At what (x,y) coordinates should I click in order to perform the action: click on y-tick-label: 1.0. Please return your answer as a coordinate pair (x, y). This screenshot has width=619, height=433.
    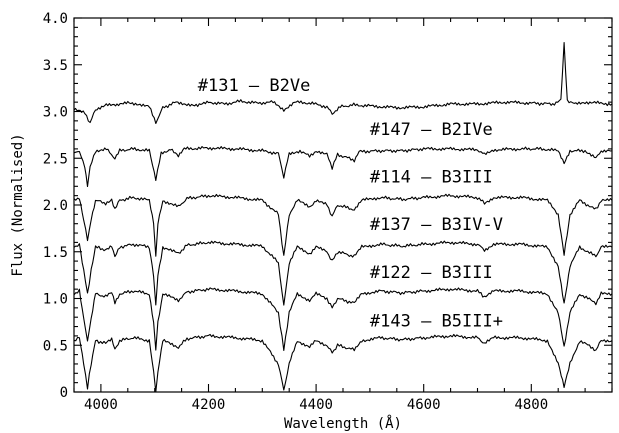
    Looking at the image, I should click on (55, 300).